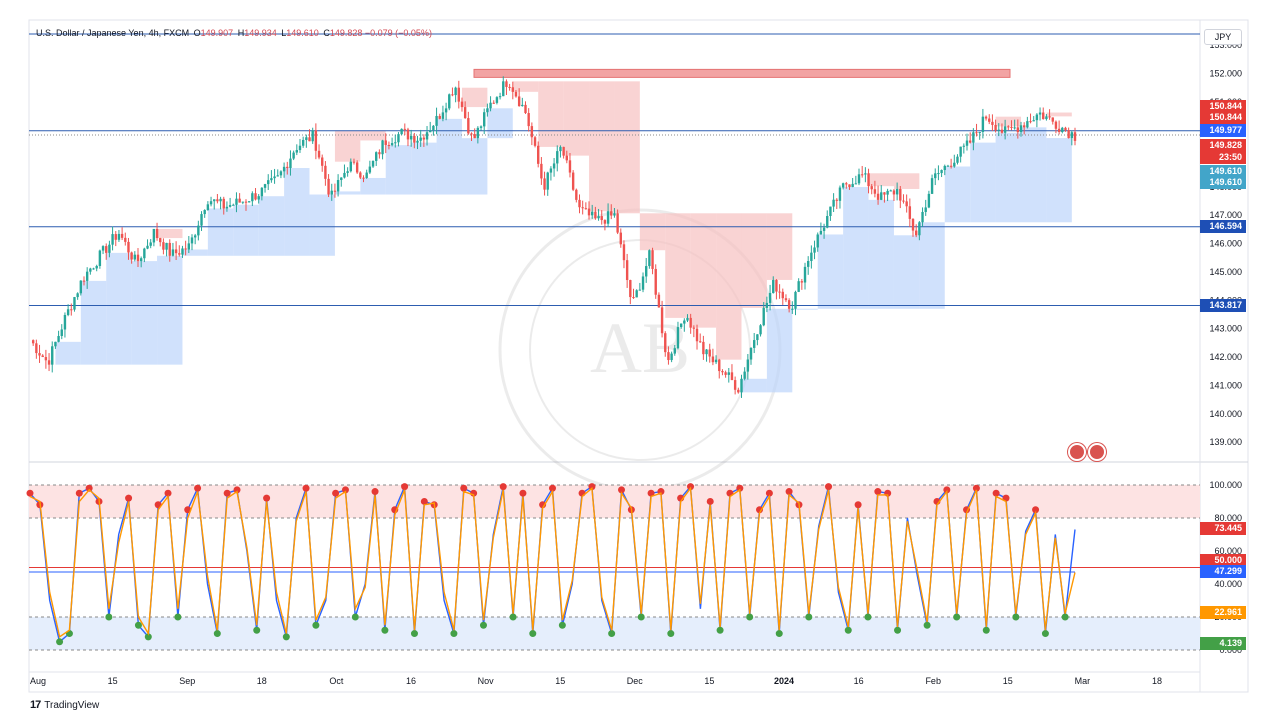 The height and width of the screenshot is (720, 1280). What do you see at coordinates (187, 681) in the screenshot?
I see `time-tick-label: Sep` at bounding box center [187, 681].